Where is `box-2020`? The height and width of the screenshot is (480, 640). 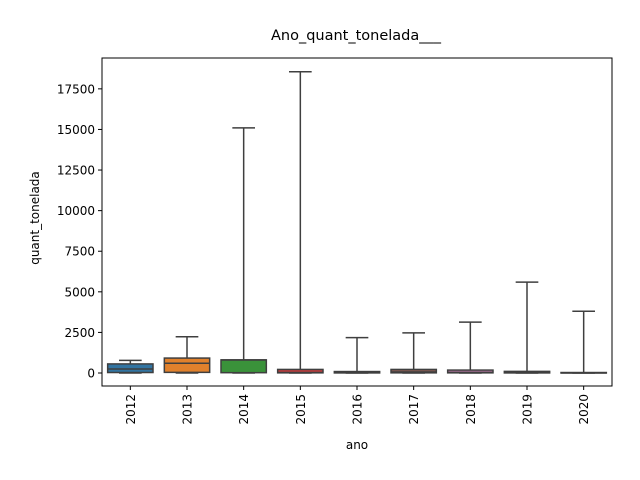 box-2020 is located at coordinates (584, 342).